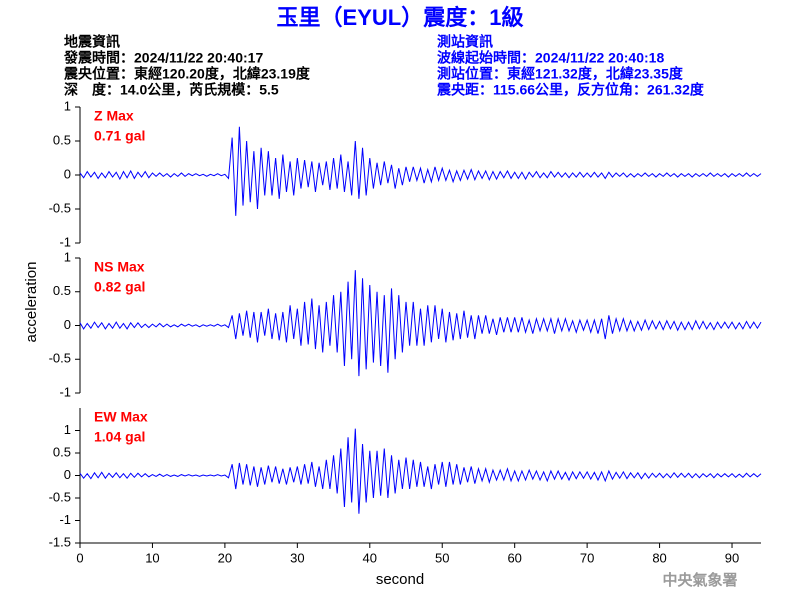  I want to click on x-tick-label: 80, so click(659, 557).